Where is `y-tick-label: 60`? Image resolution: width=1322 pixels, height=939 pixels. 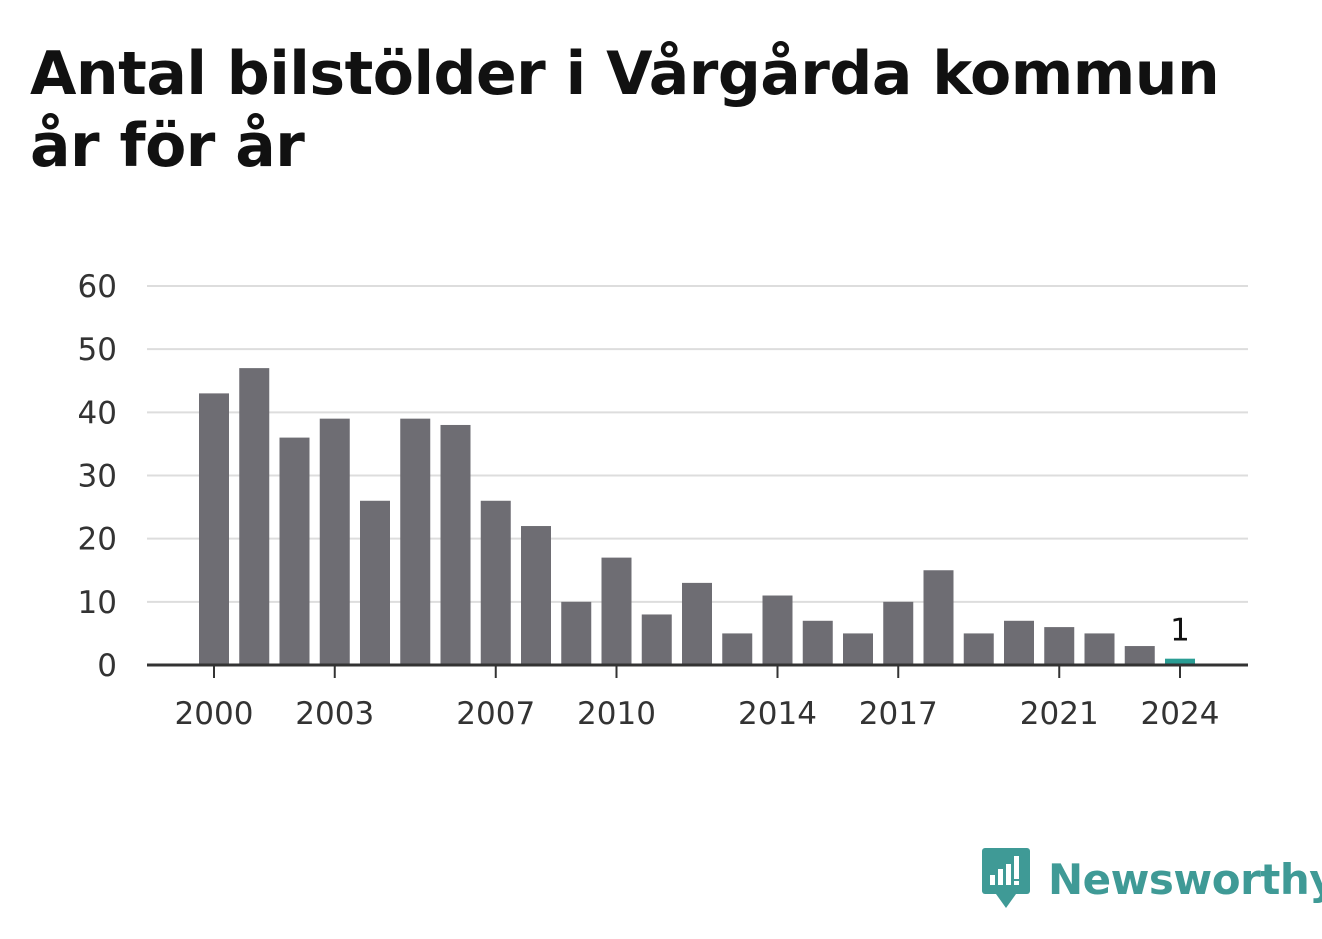
y-tick-label: 60 is located at coordinates (97, 287).